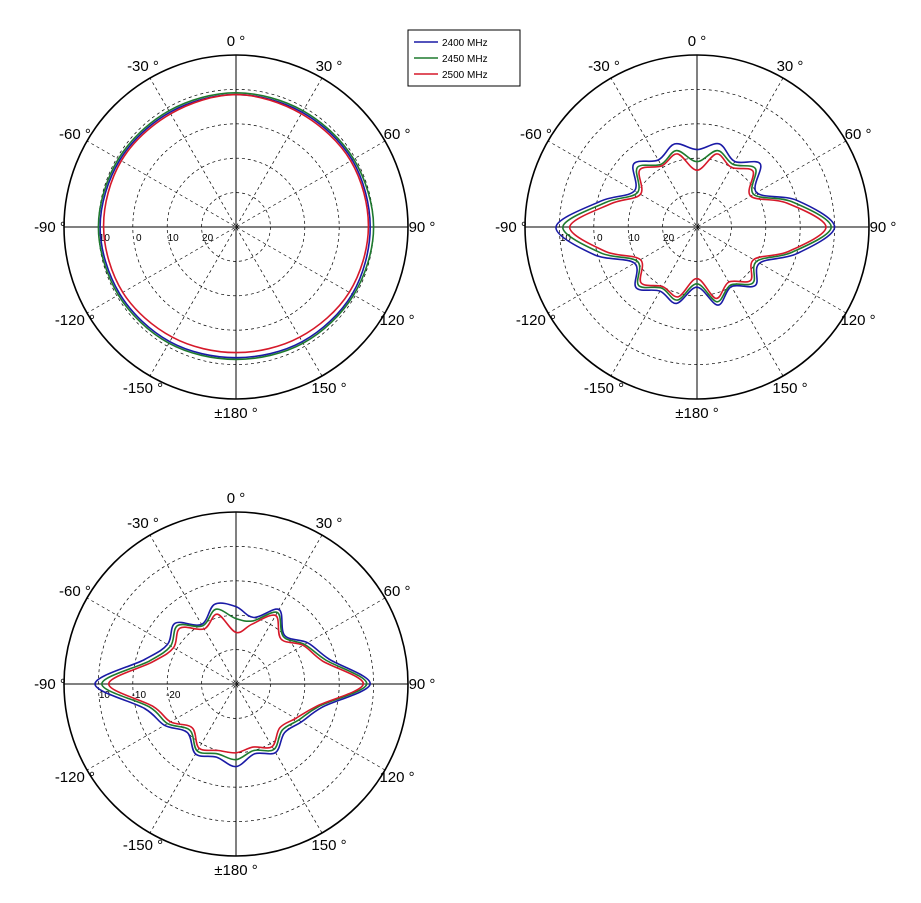 The image size is (921, 903). I want to click on radial-tick-label: -20, so click(173, 695).